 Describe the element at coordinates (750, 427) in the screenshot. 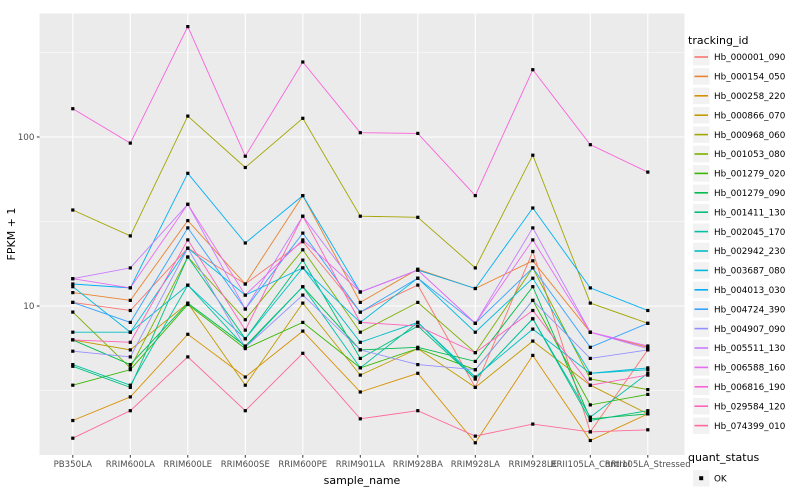

I see `legend-label: Hb_074399_010` at that location.